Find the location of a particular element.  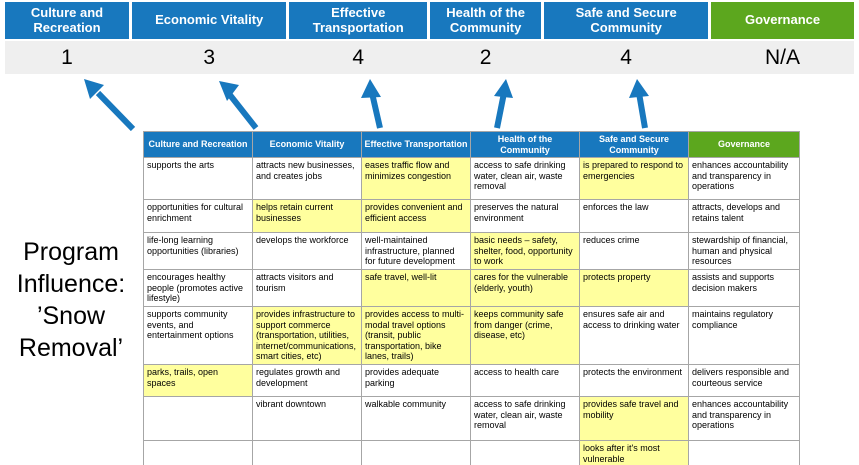

matrix-cell: attracts visitors and tourism is located at coordinates (307, 288).